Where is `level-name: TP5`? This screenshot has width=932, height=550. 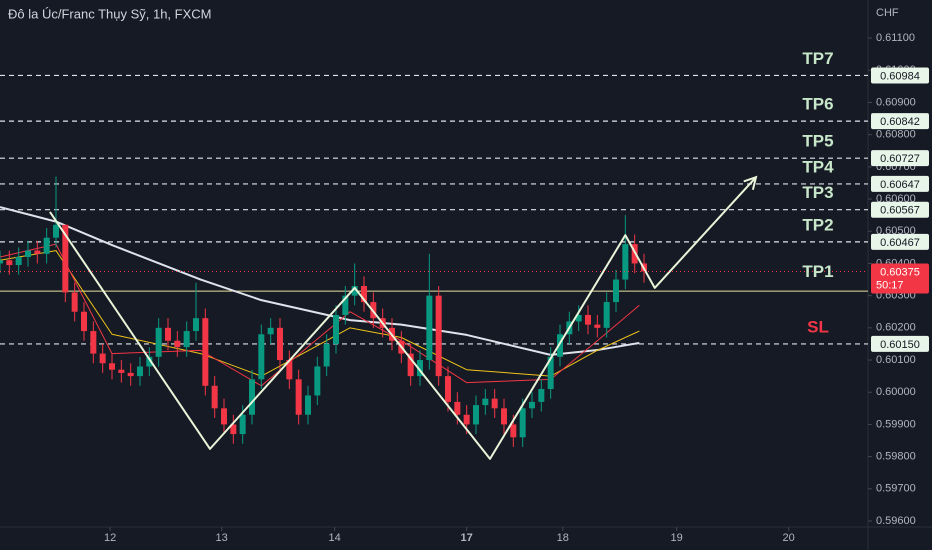
level-name: TP5 is located at coordinates (817, 141).